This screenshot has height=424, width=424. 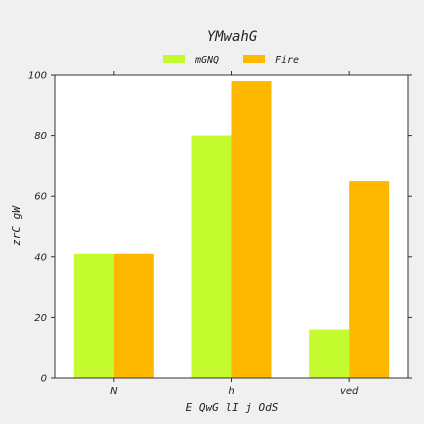 I want to click on y-tick-label-2: 40, so click(x=40, y=257).